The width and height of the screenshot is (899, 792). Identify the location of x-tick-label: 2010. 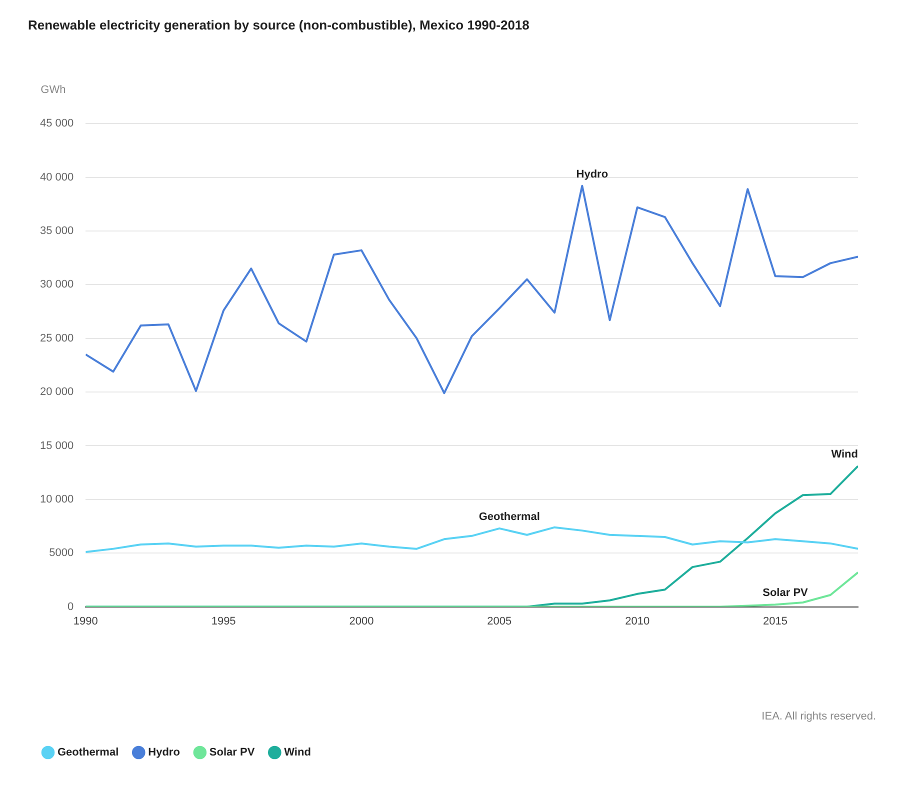
(637, 621).